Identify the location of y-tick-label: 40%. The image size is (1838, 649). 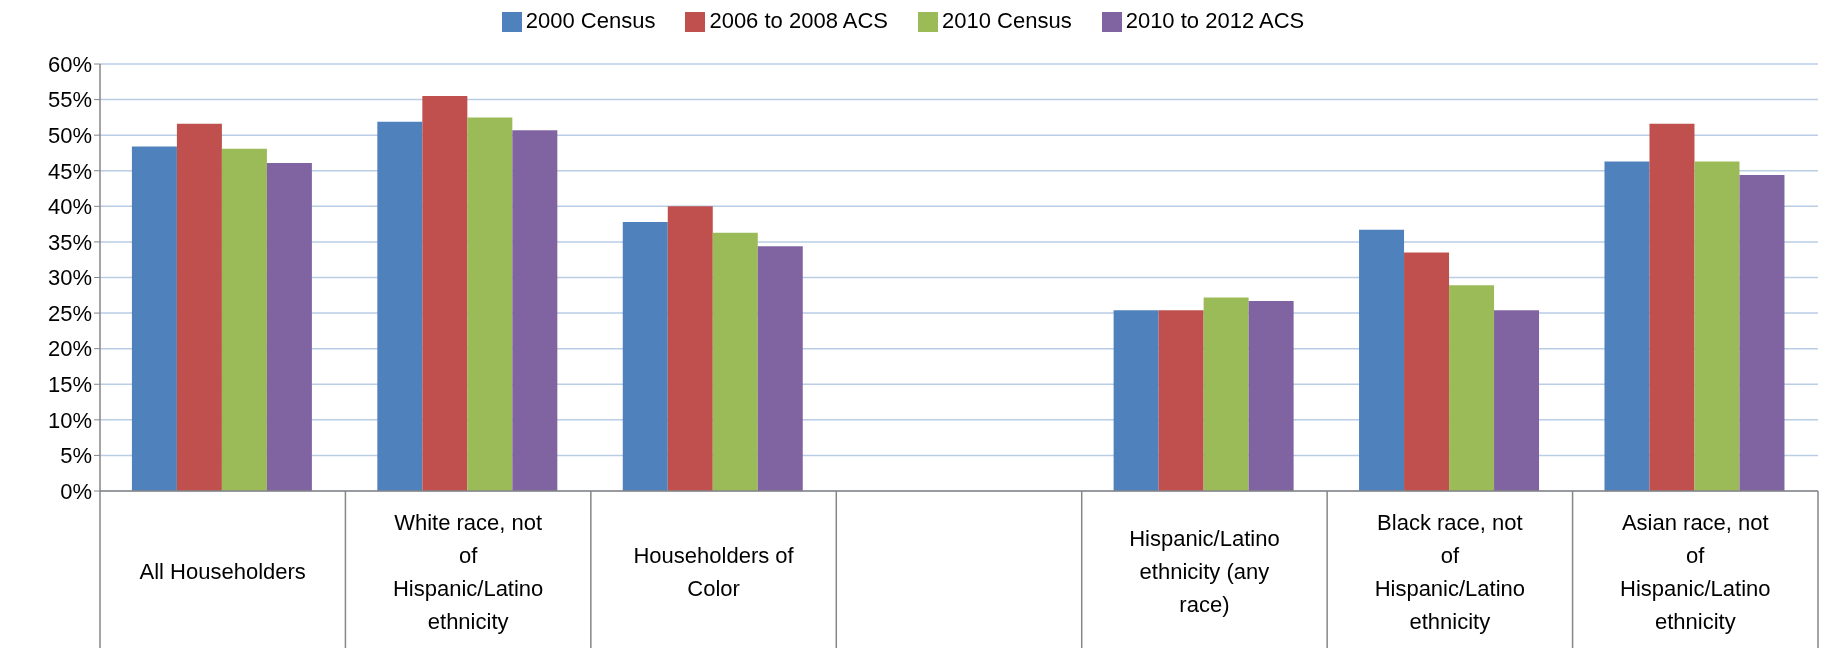
(69, 207).